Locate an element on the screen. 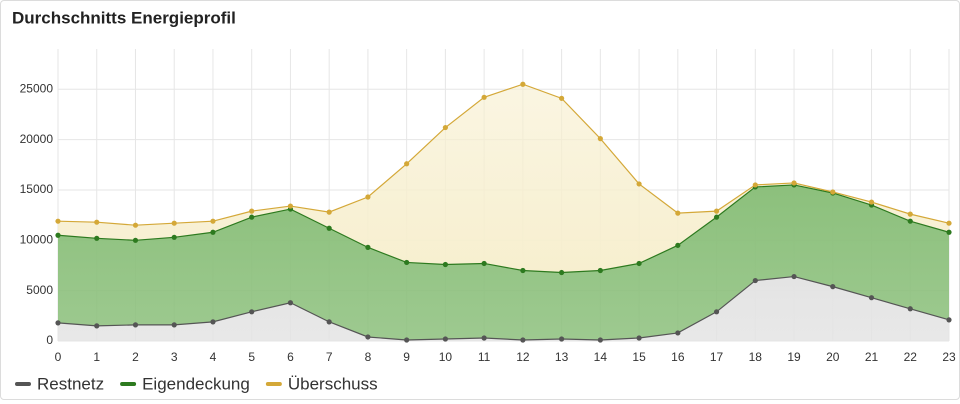 The width and height of the screenshot is (960, 404). x-tick-label: 17 is located at coordinates (717, 357).